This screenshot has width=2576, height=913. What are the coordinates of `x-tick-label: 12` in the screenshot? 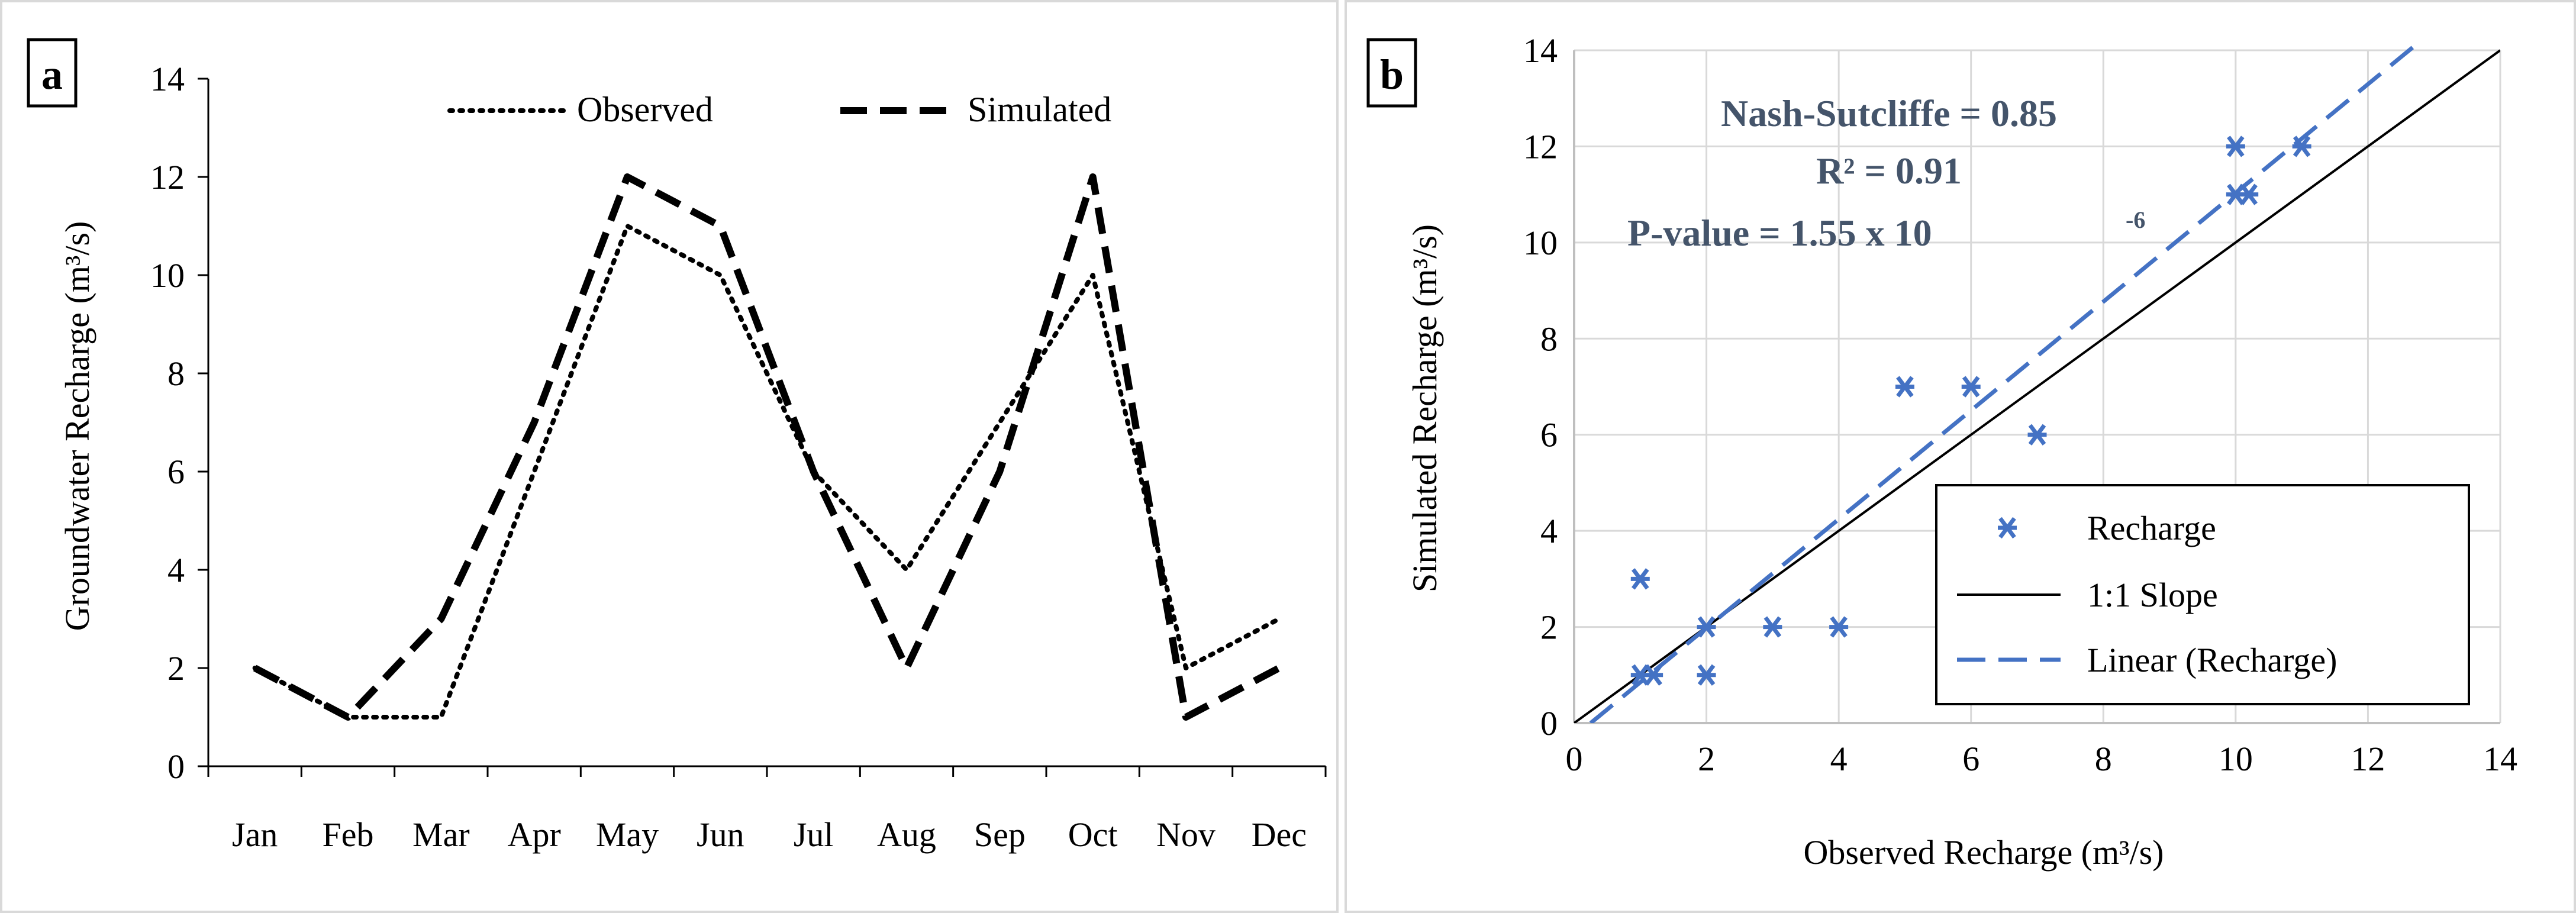 It's located at (2368, 759).